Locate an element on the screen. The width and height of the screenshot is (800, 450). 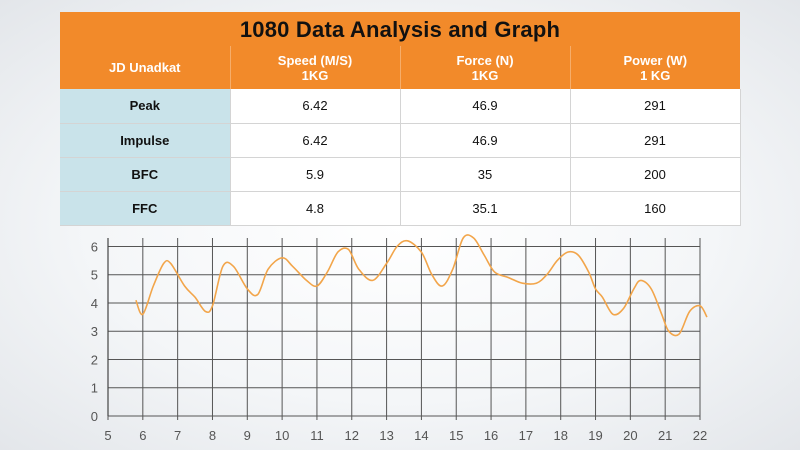
x-tick-label: 6 is located at coordinates (142, 435).